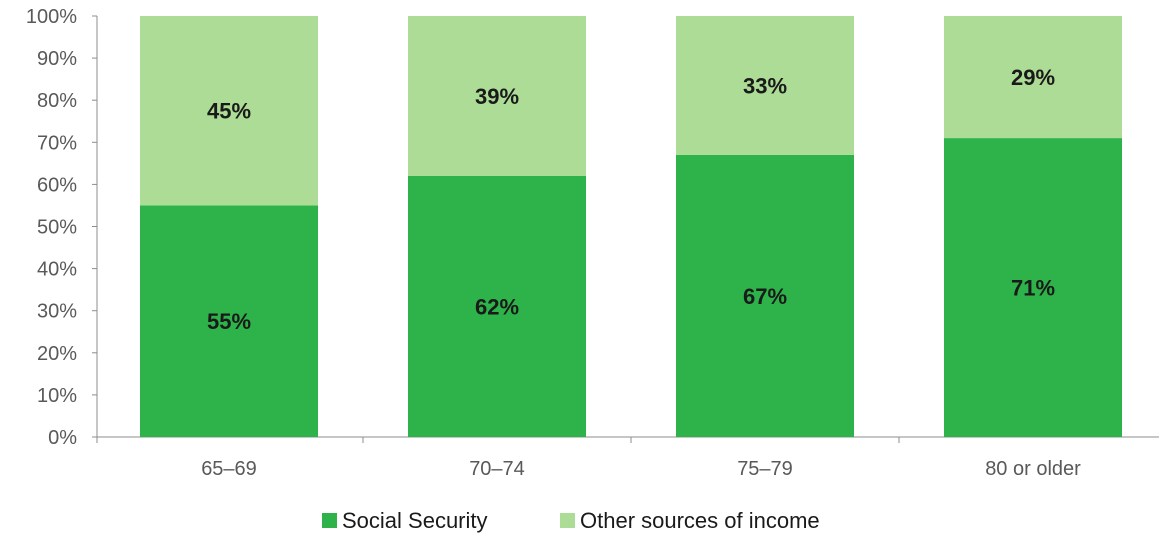 The width and height of the screenshot is (1159, 537). I want to click on y-tick-label: 10%, so click(57, 396).